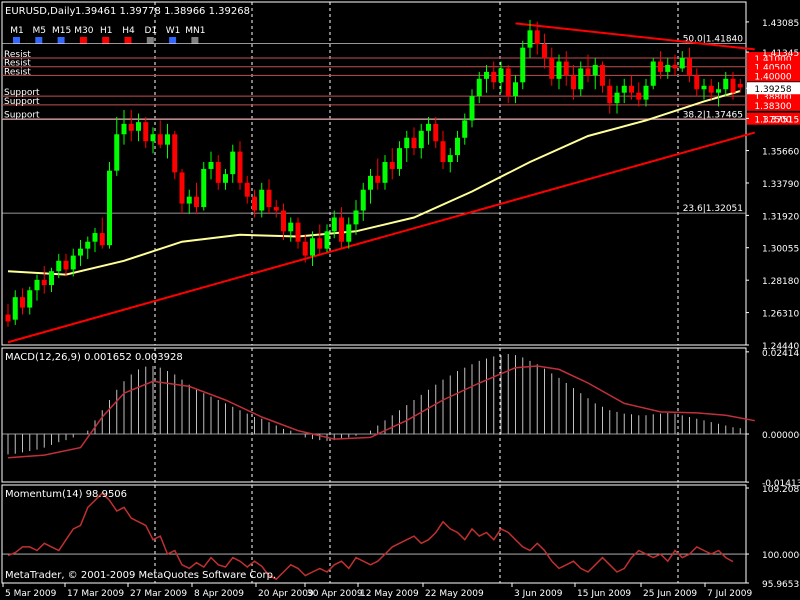  What do you see at coordinates (729, 594) in the screenshot?
I see `time-tick-label: 7 Jul 2009` at bounding box center [729, 594].